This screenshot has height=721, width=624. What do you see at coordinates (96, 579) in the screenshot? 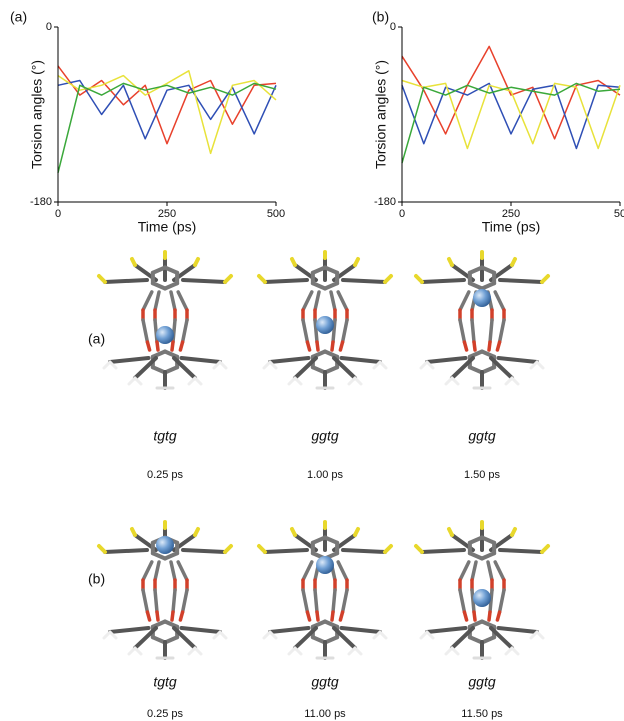
I see `row-label: (b)` at bounding box center [96, 579].